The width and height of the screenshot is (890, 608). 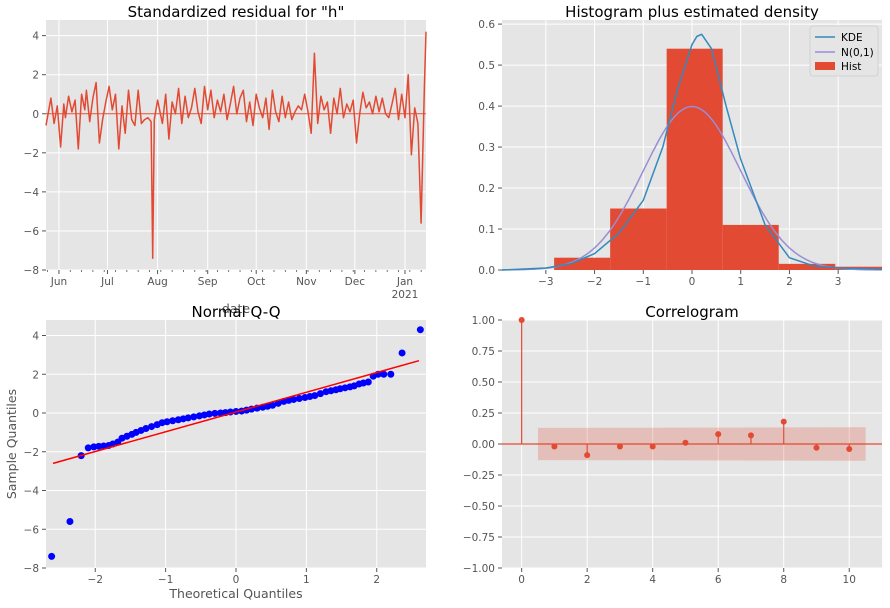 I want to click on residual-xtick-label: Sep, so click(x=208, y=282).